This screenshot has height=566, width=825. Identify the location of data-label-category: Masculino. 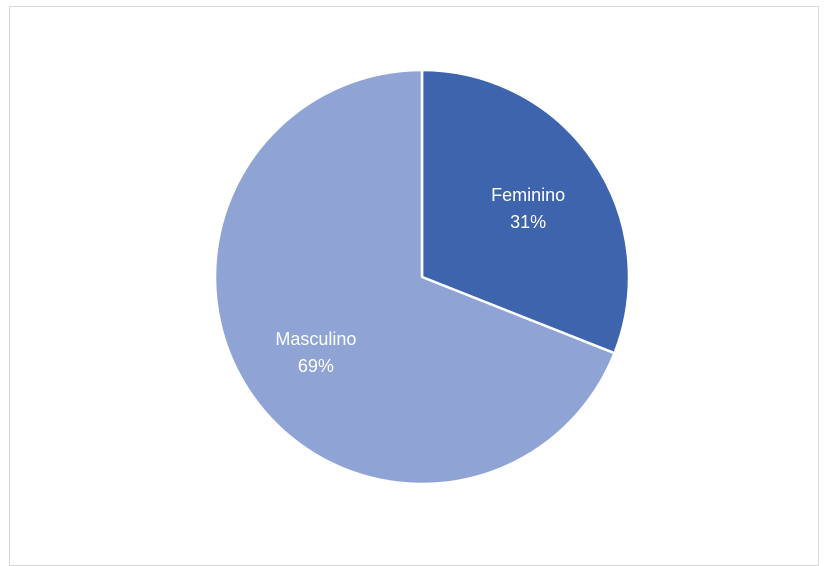
(315, 339).